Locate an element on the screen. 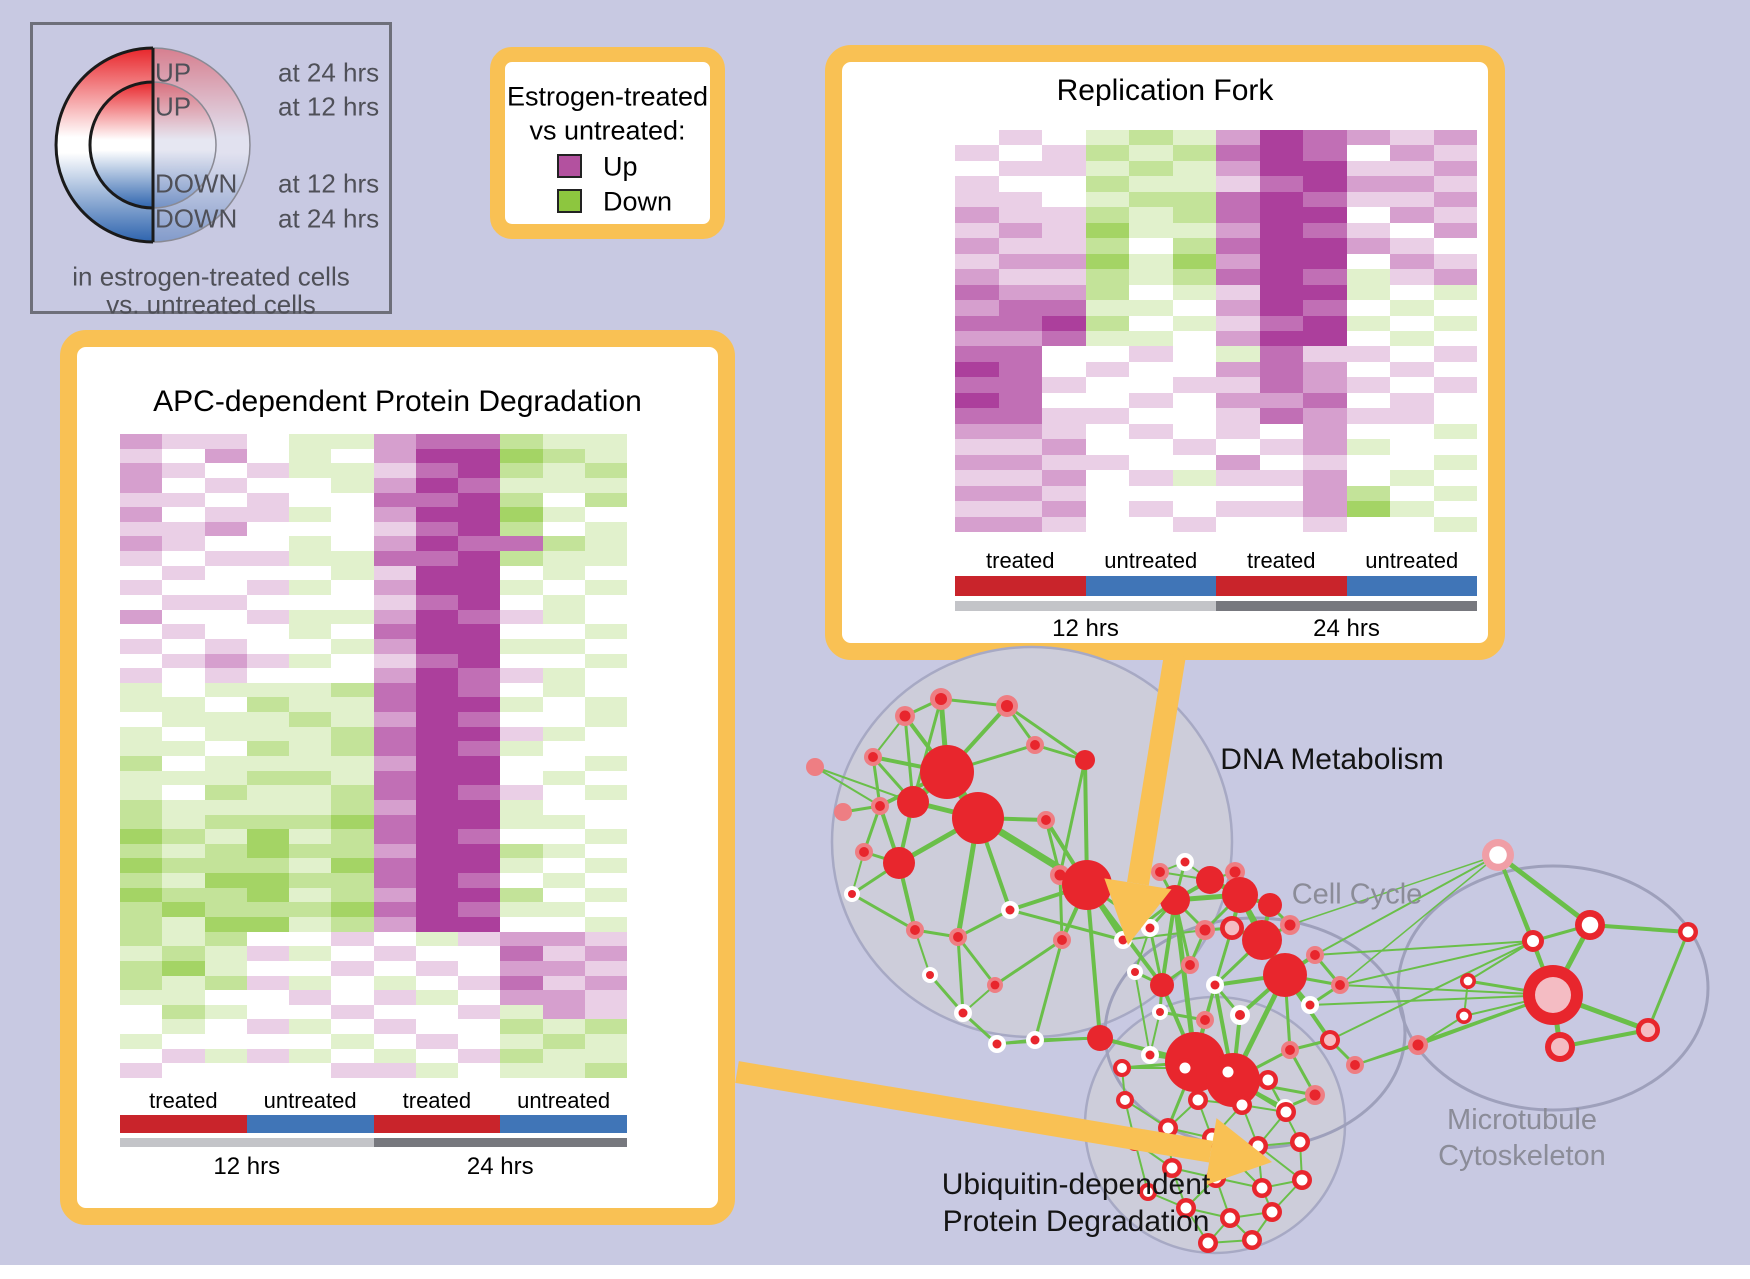 The width and height of the screenshot is (1750, 1279). gene-node-white-ring is located at coordinates (997, 1044).